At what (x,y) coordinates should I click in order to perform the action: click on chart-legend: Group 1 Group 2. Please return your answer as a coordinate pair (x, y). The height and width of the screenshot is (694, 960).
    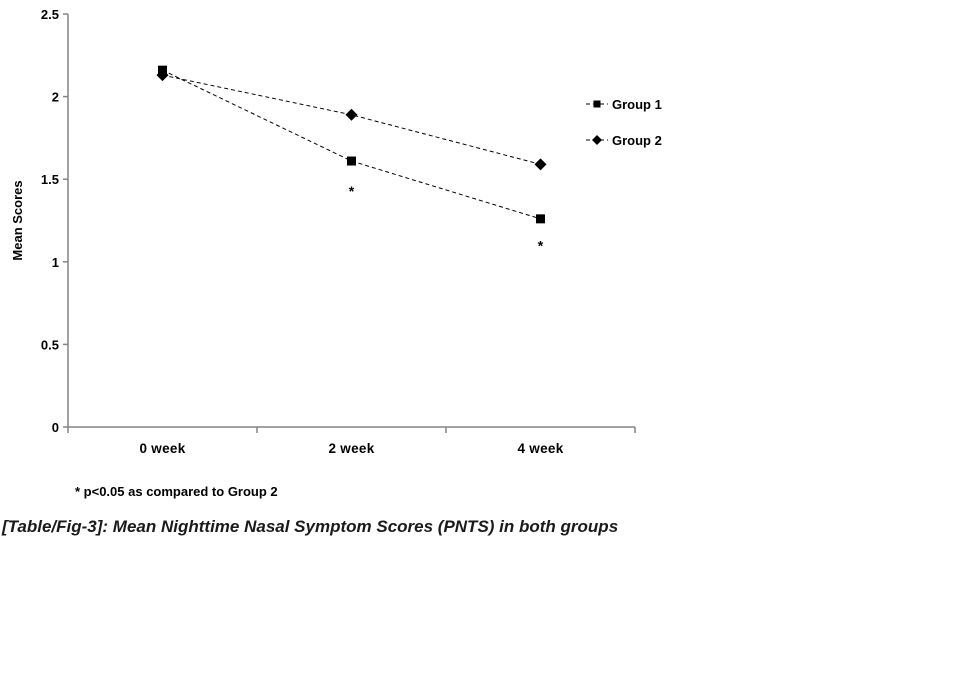
    Looking at the image, I should click on (624, 122).